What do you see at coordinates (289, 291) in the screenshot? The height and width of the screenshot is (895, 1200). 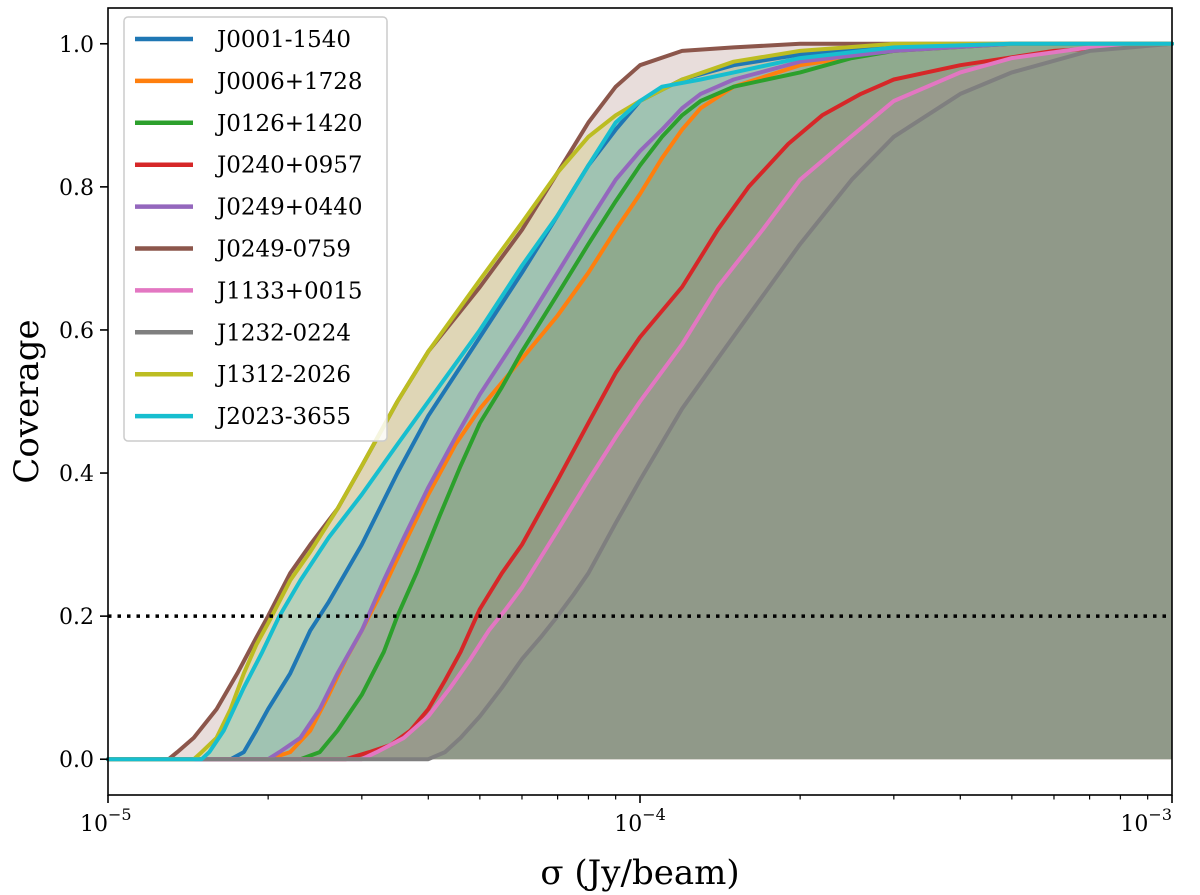 I see `legend-label-J1133+0015: J1133+0015` at bounding box center [289, 291].